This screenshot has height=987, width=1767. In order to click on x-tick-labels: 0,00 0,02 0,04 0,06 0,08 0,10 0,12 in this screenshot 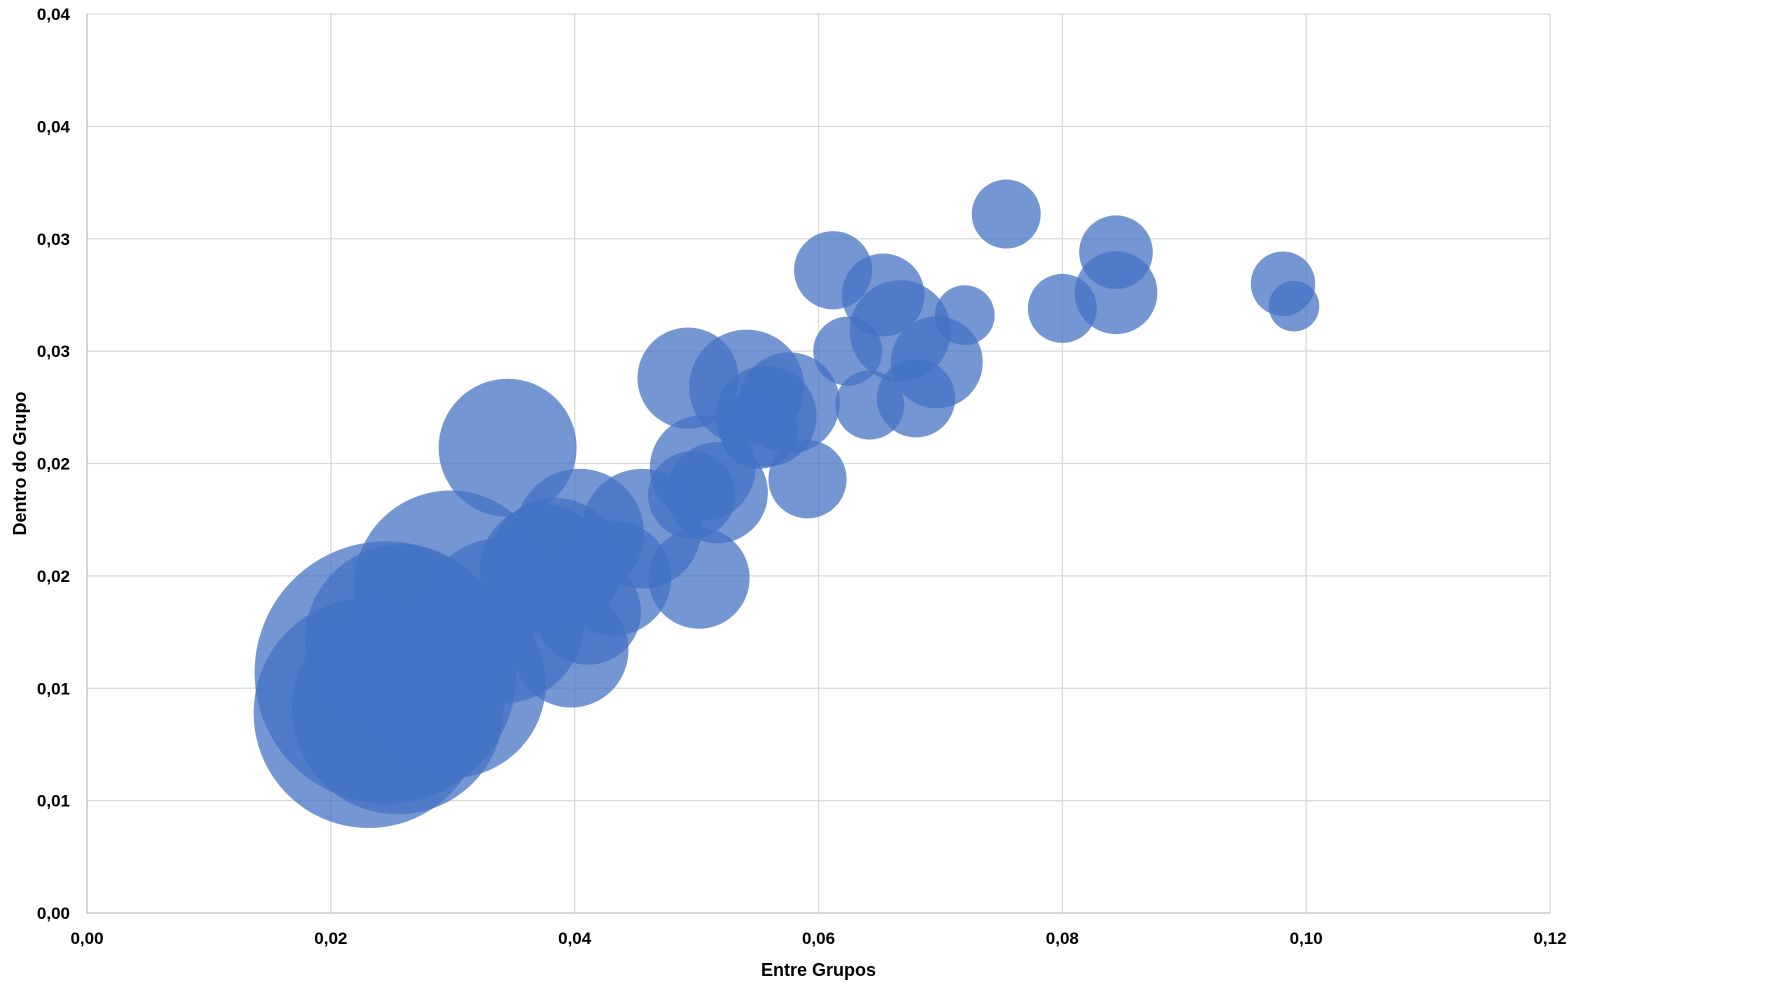, I will do `click(818, 938)`.